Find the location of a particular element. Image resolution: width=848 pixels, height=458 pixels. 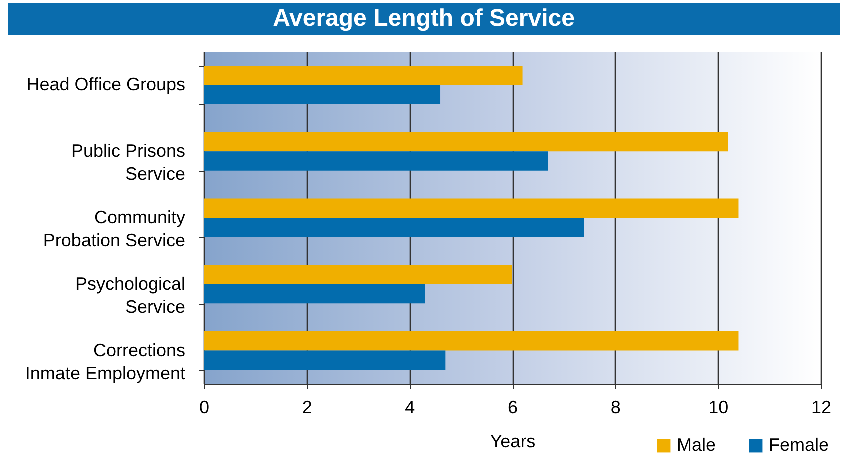

y-tick-label: Psychological Service is located at coordinates (130, 295).